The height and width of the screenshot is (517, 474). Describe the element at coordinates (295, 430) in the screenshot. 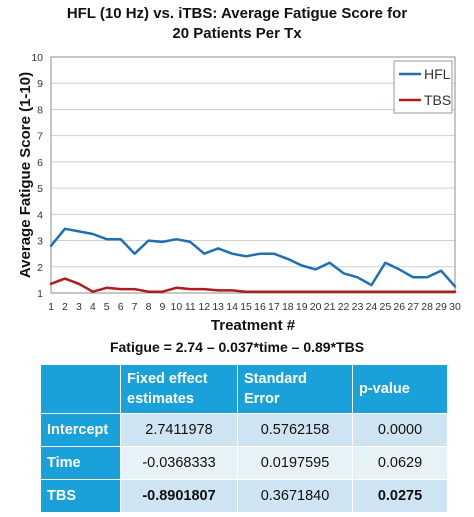

I see `cell-standard-error: 0.5762158` at that location.